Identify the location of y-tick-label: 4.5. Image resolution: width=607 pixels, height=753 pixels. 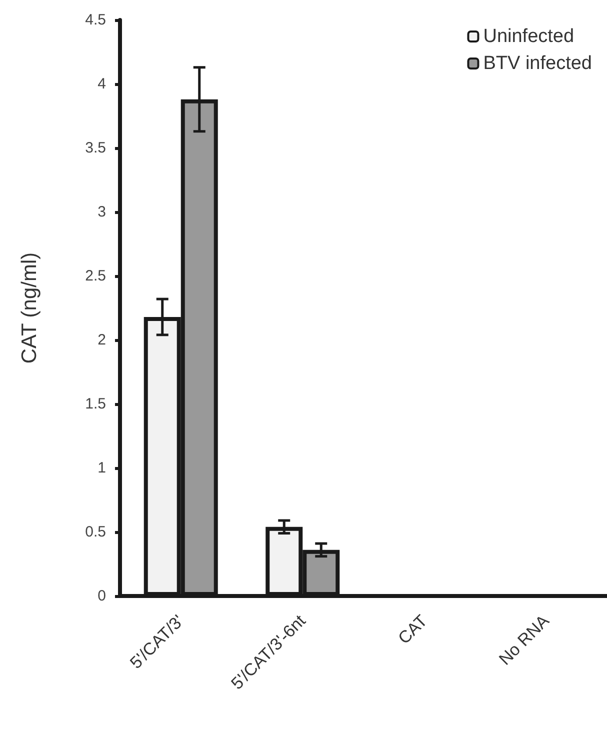
(95, 20).